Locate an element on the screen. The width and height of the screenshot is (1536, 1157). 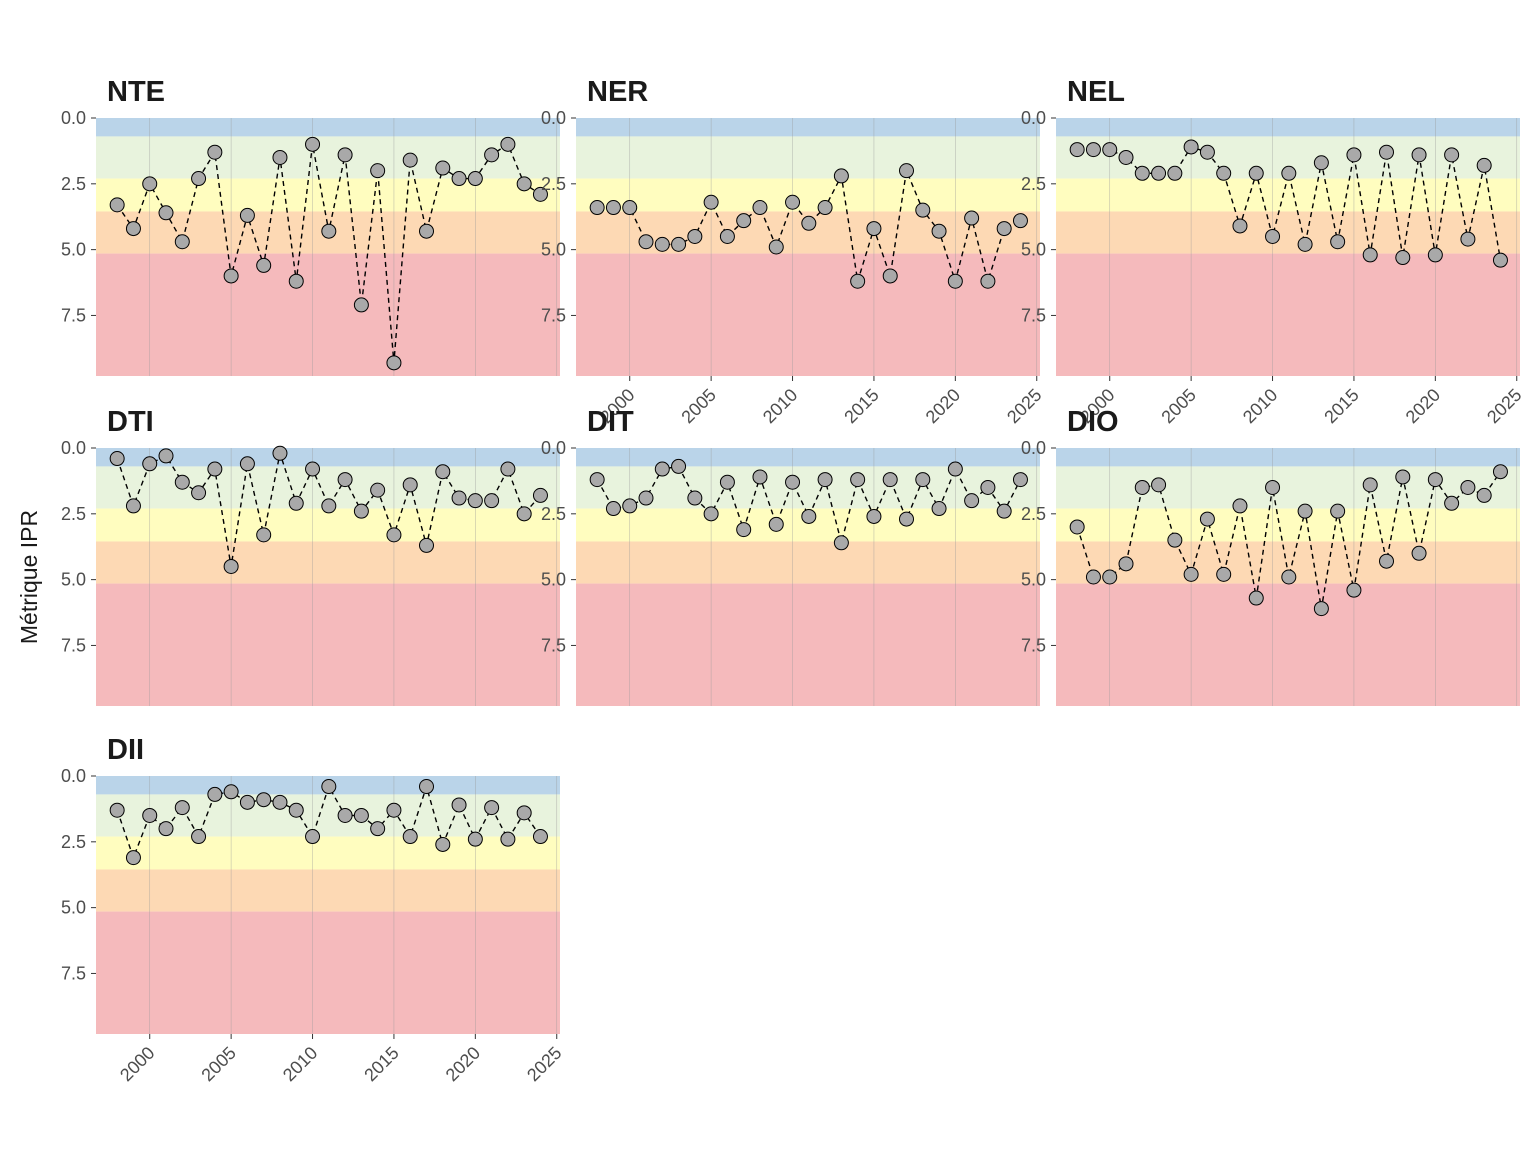
x-tick-label: 2005 is located at coordinates (1178, 406).